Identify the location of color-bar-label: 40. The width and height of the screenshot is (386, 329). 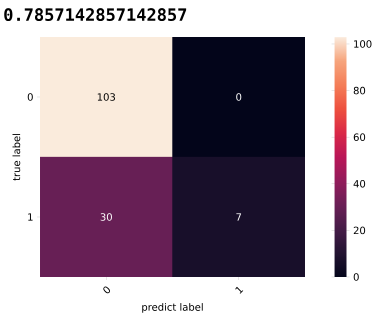
(360, 184).